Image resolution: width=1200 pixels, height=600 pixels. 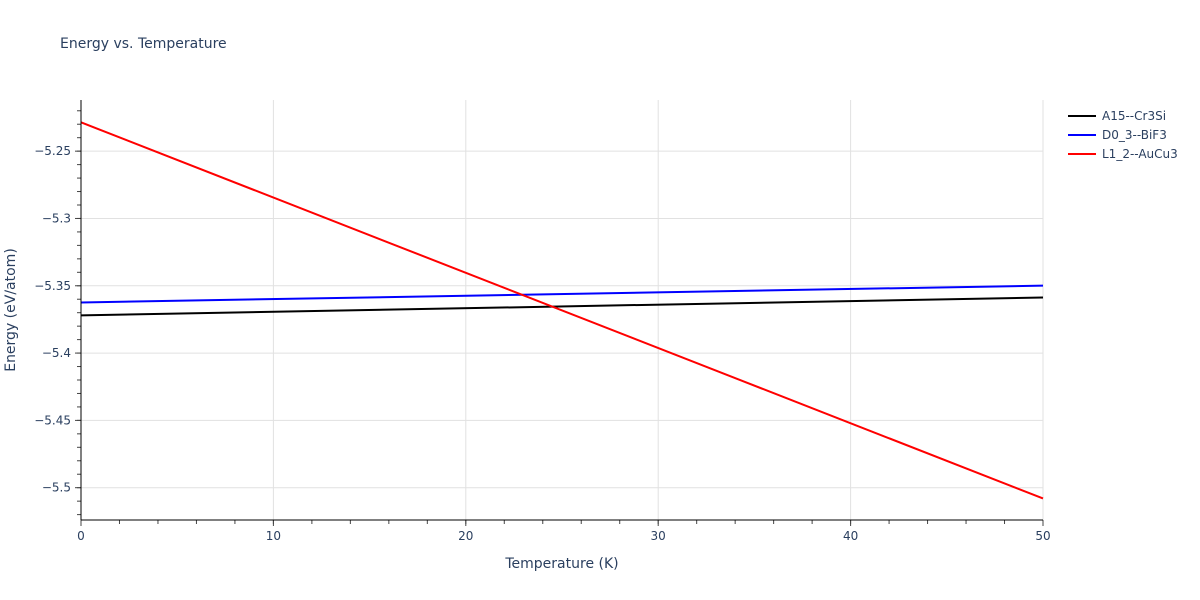 What do you see at coordinates (1134, 115) in the screenshot?
I see `legend-label: A15--Cr3Si` at bounding box center [1134, 115].